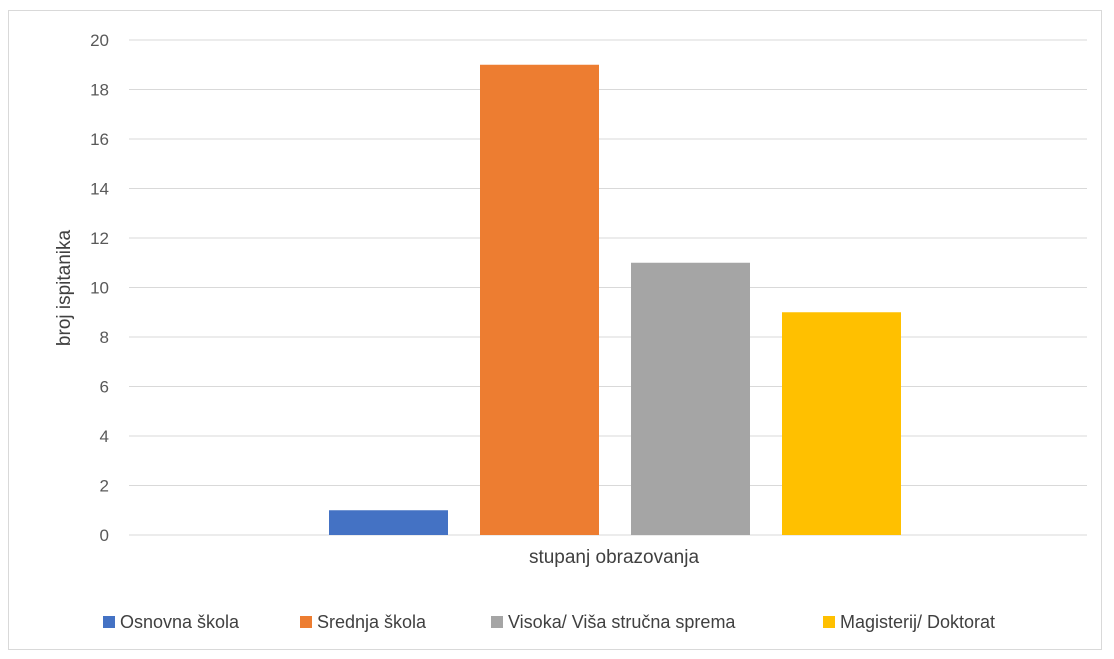 The image size is (1114, 659). I want to click on x-axis-title: stupanj obrazovanja, so click(614, 557).